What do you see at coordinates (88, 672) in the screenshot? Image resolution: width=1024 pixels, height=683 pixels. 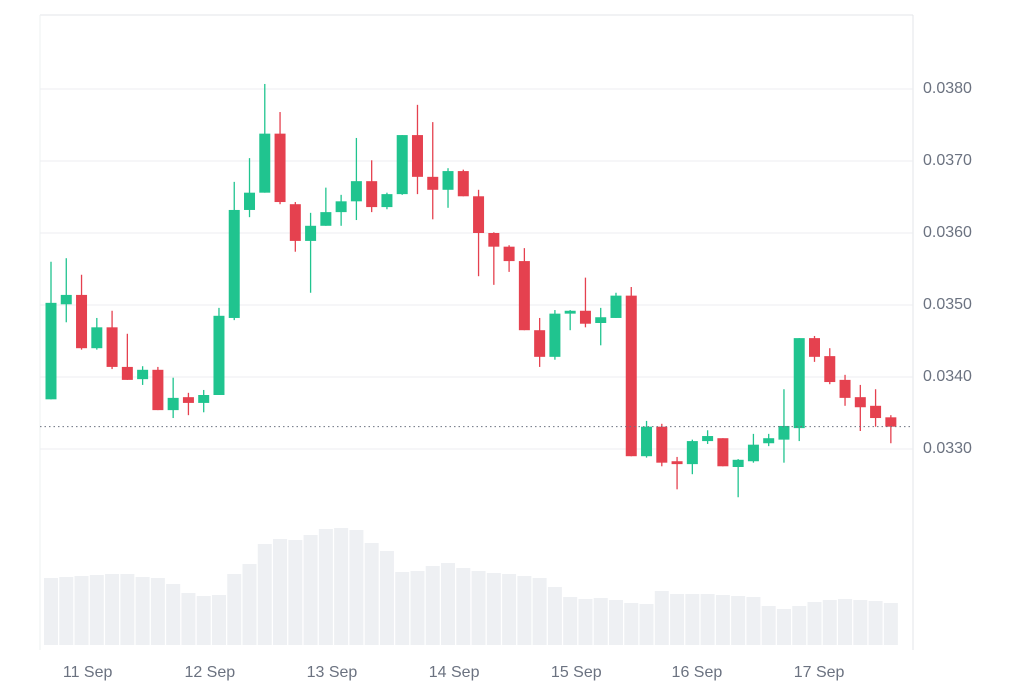 I see `x-tick-label: 11 Sep` at bounding box center [88, 672].